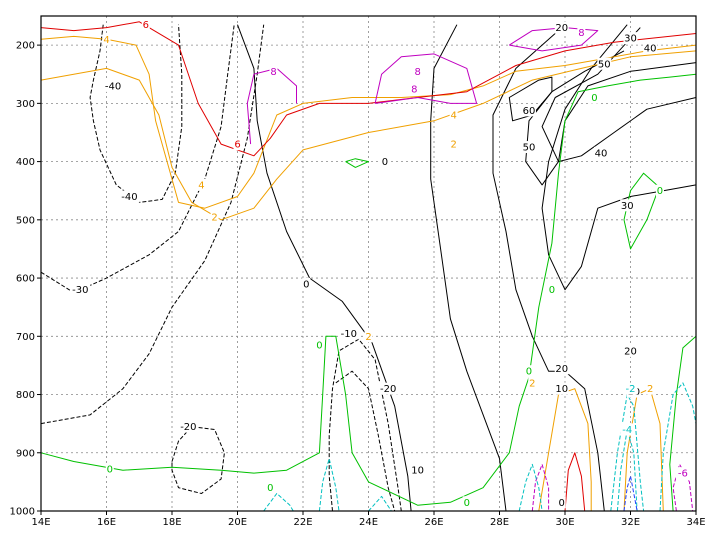 This screenshot has width=714, height=536. I want to click on x-tick-label: 30E, so click(564, 522).